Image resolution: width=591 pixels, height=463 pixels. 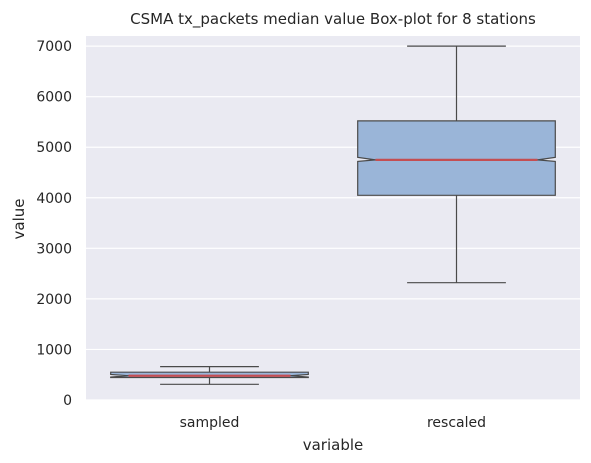 What do you see at coordinates (67, 401) in the screenshot?
I see `y-tick-label: 0` at bounding box center [67, 401].